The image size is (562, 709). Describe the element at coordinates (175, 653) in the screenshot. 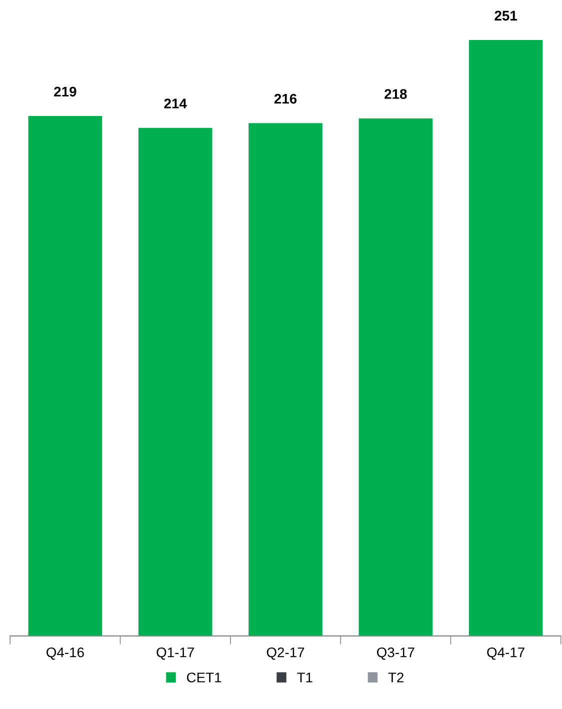

I see `x-tick-label: Q1-17` at that location.